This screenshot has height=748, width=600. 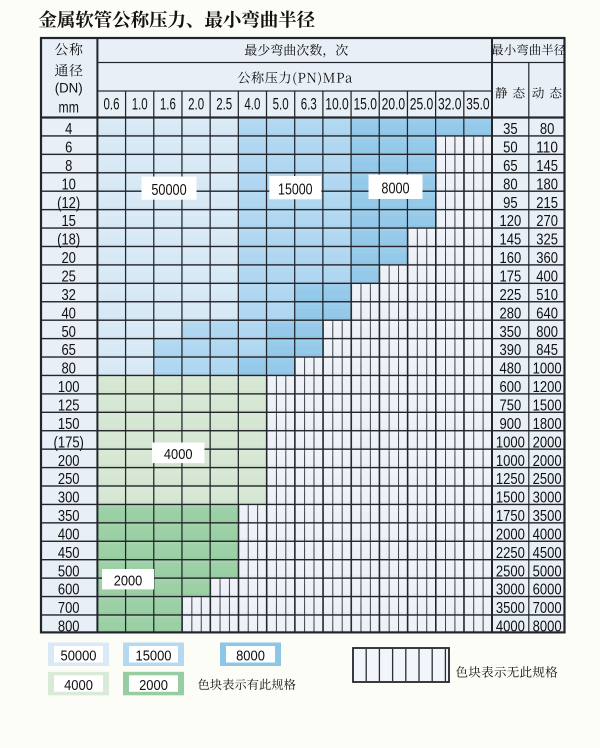 What do you see at coordinates (547, 350) in the screenshot?
I see `svg-text: 845` at bounding box center [547, 350].